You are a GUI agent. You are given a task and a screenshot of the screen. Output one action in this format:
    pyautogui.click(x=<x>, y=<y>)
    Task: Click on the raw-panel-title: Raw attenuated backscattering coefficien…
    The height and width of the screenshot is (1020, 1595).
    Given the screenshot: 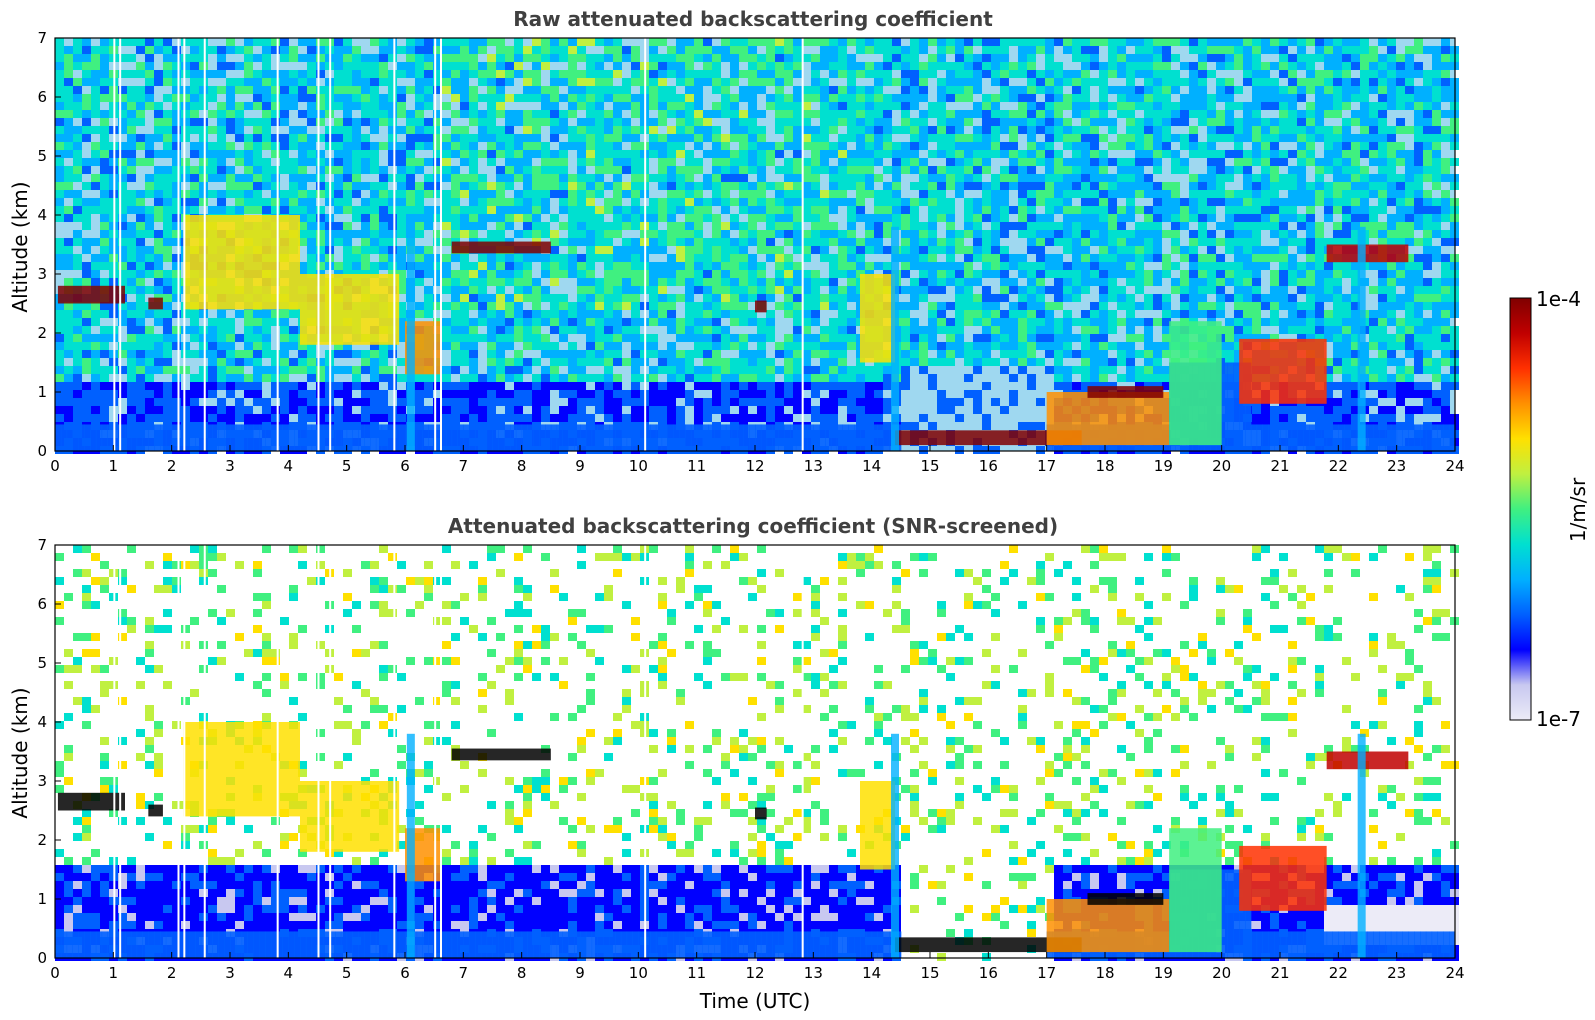 What is the action you would take?
    pyautogui.click(x=753, y=19)
    